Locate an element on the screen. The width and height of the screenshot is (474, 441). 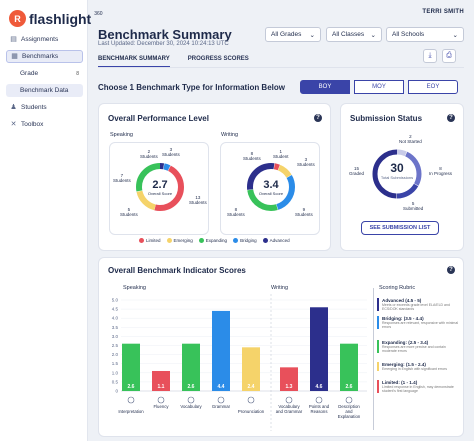
legend-label: Expanding is located at coordinates (216, 240).